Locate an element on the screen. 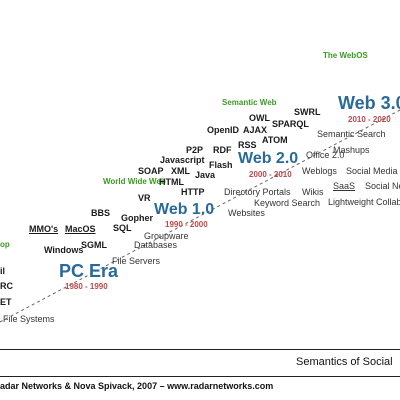  web30-title: Web 3.0 is located at coordinates (369, 103).